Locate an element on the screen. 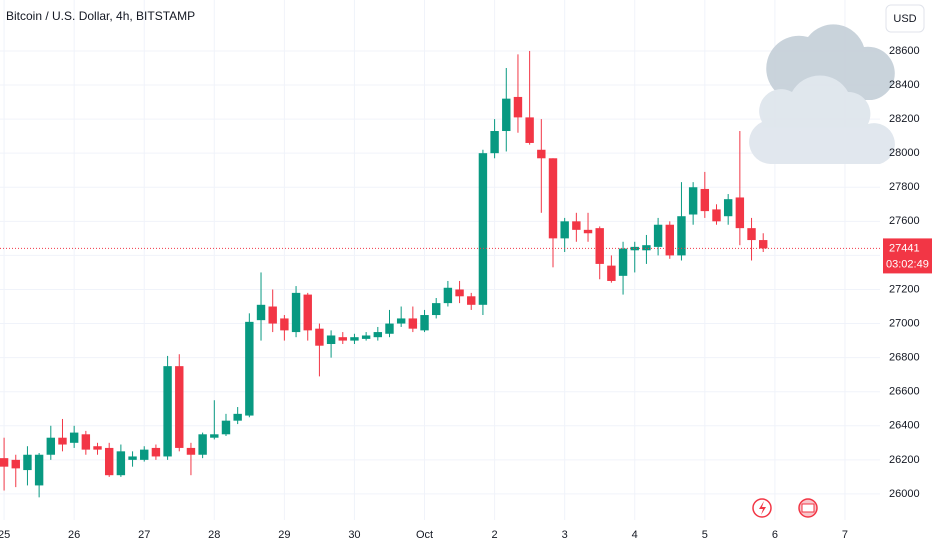 Image resolution: width=932 pixels, height=550 pixels. x-tick-label: 4 is located at coordinates (635, 535).